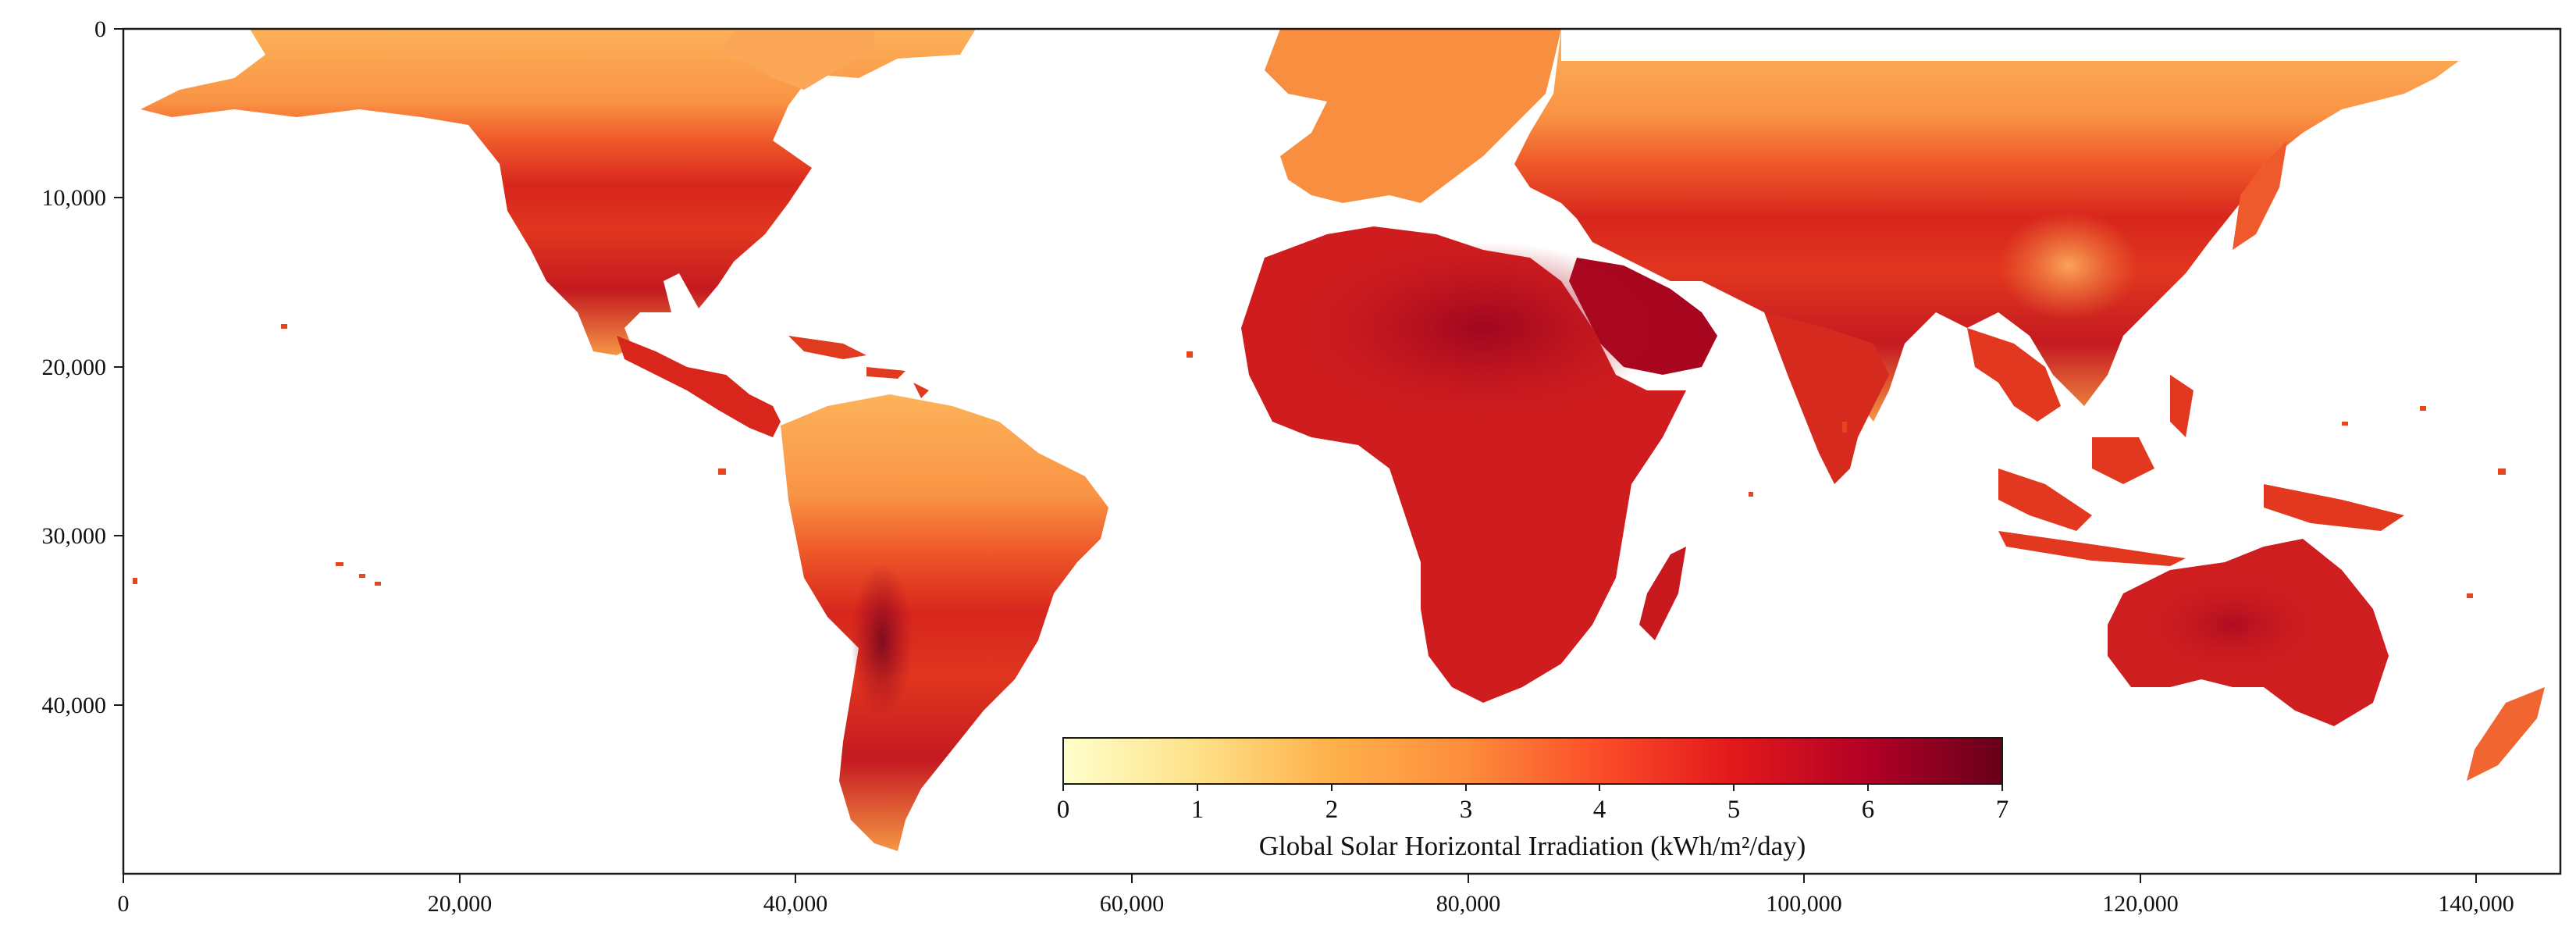 This screenshot has width=2576, height=937. I want to click on colorbar-ticks, so click(1532, 787).